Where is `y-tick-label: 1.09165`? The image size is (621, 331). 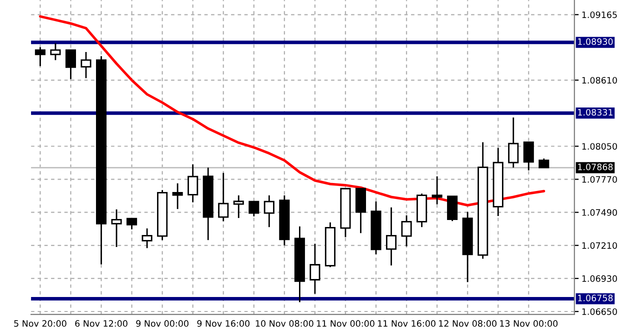
y-tick-label: 1.09165 is located at coordinates (599, 14).